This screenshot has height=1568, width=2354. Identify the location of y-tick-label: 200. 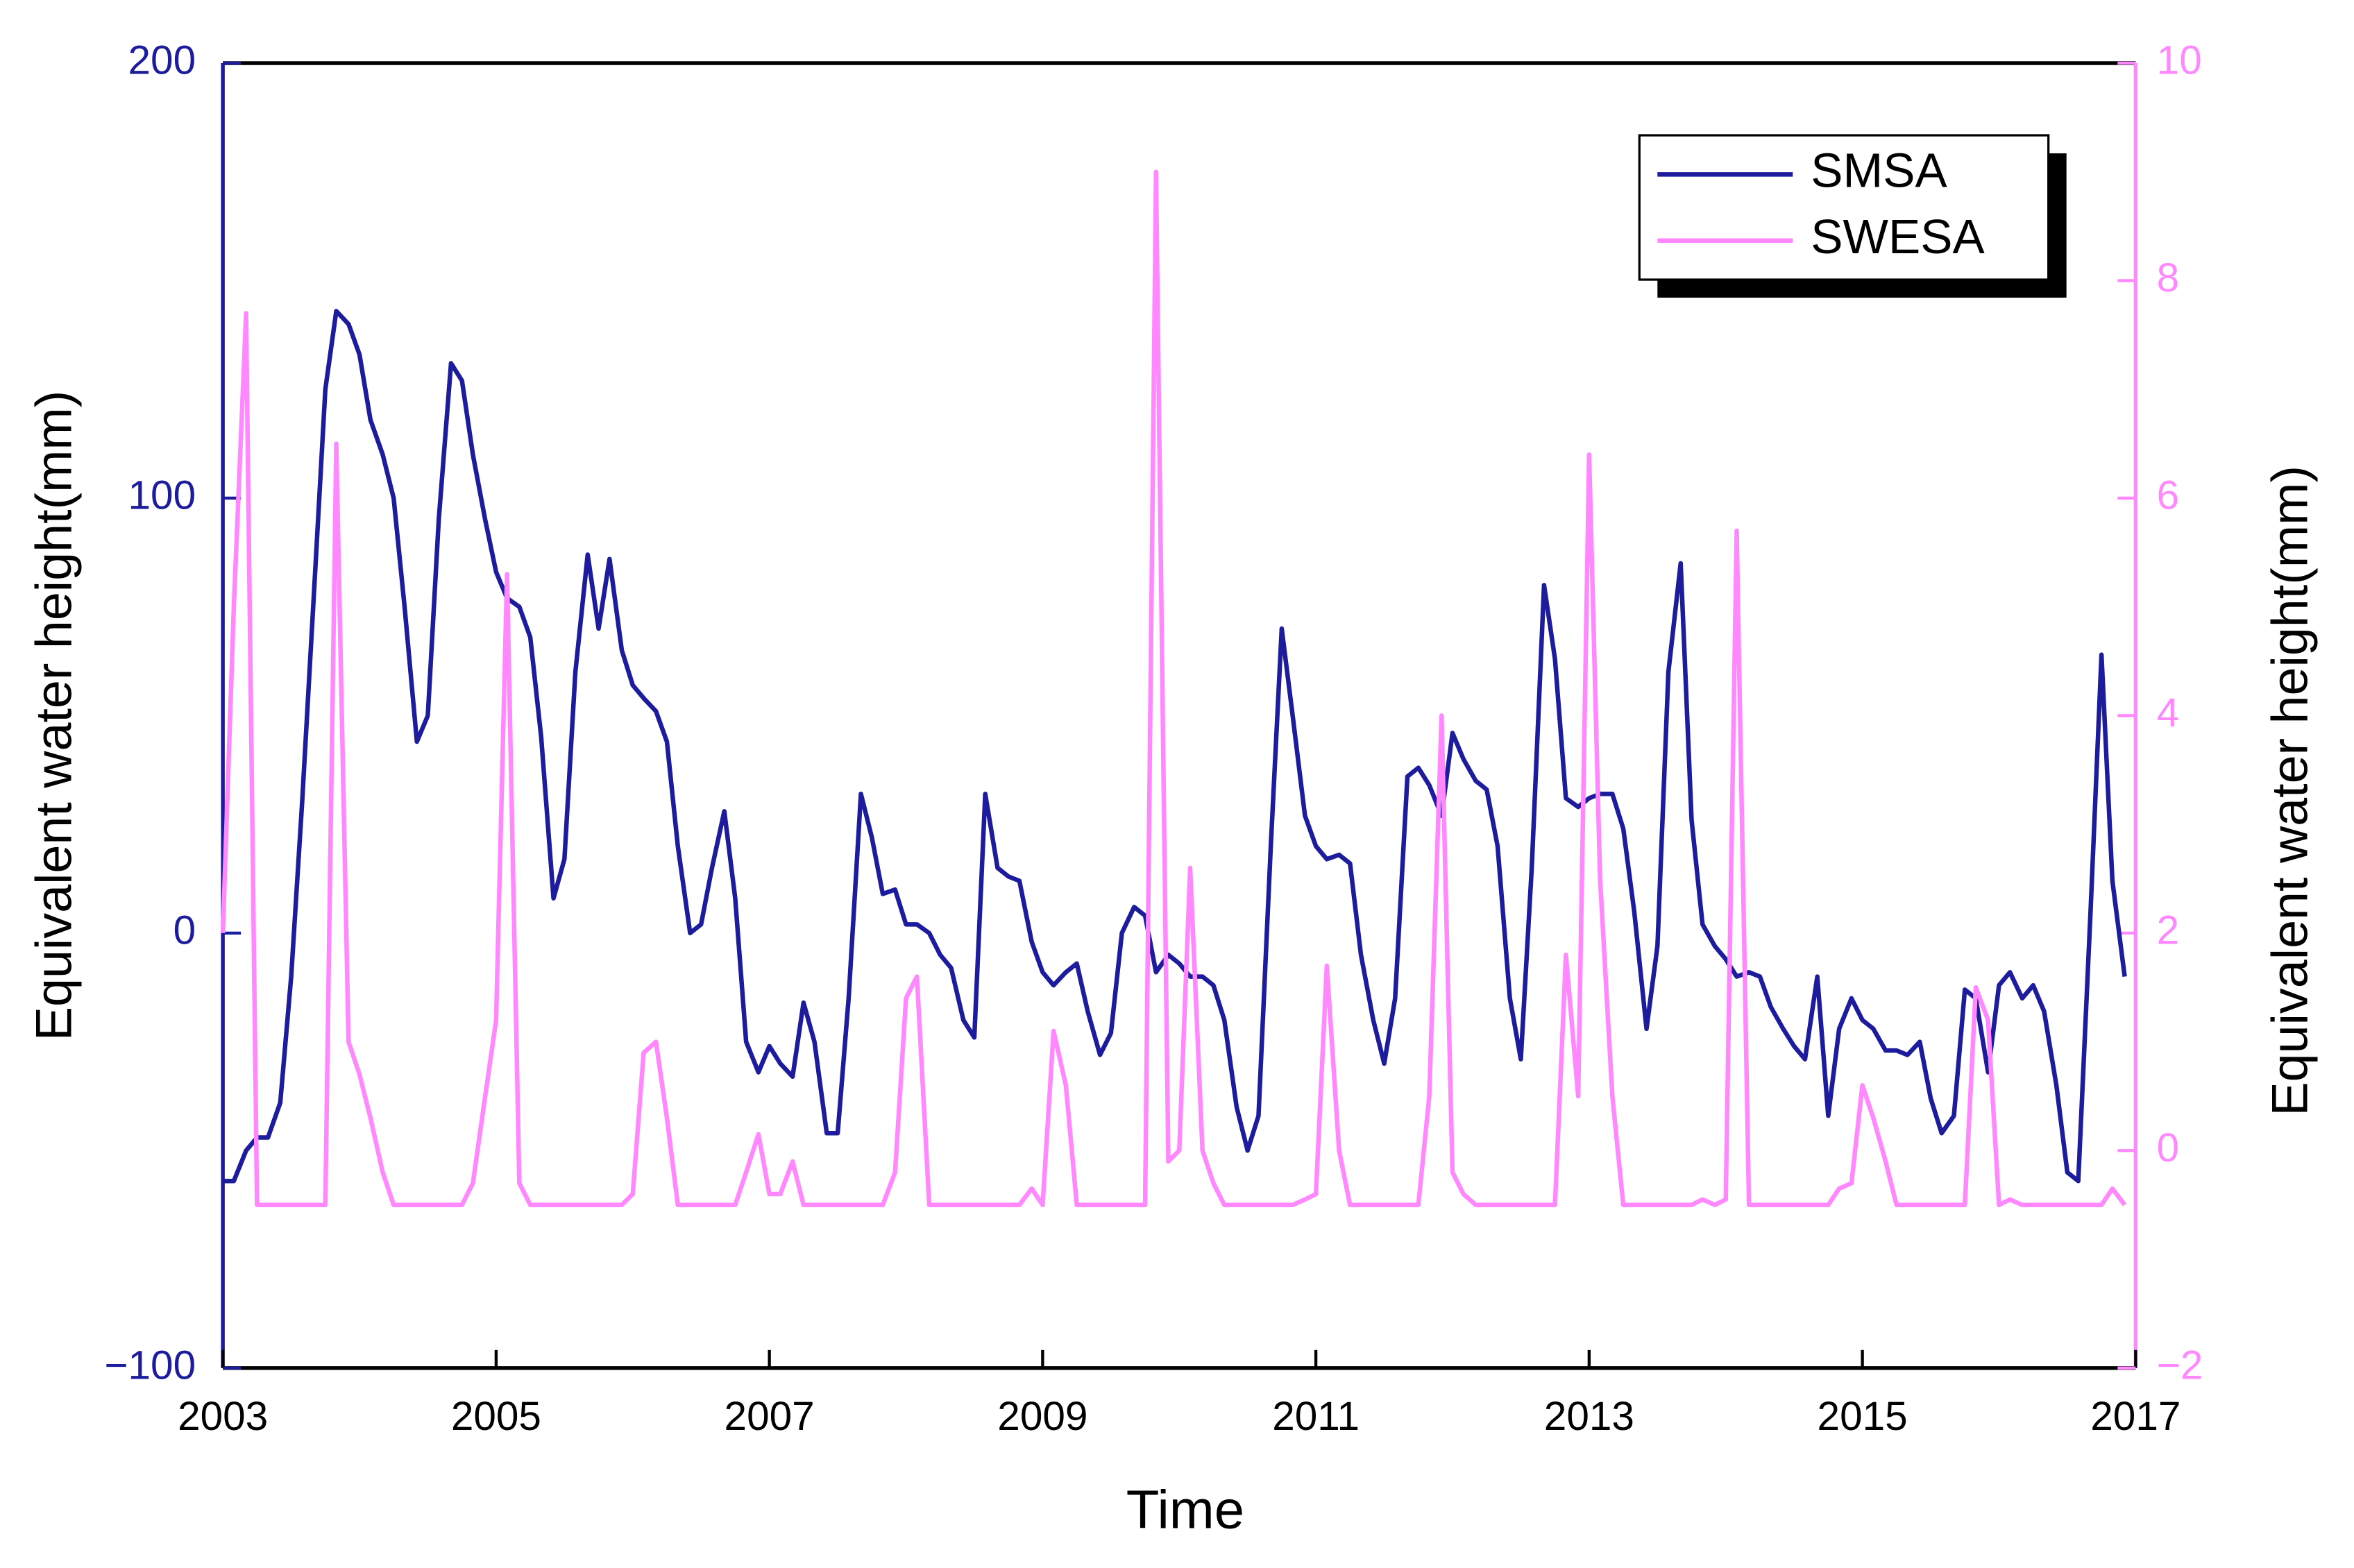
(162, 60).